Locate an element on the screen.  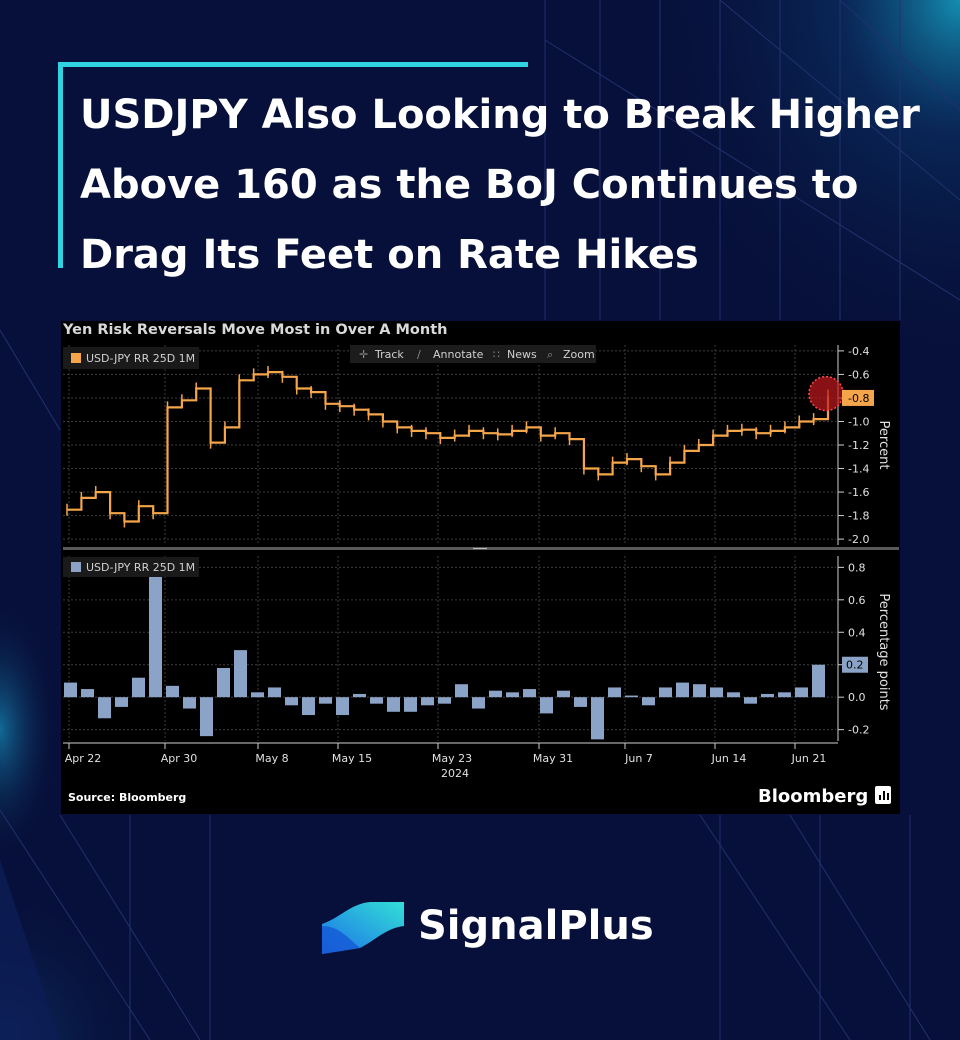
highlight-circle is located at coordinates (826, 393).